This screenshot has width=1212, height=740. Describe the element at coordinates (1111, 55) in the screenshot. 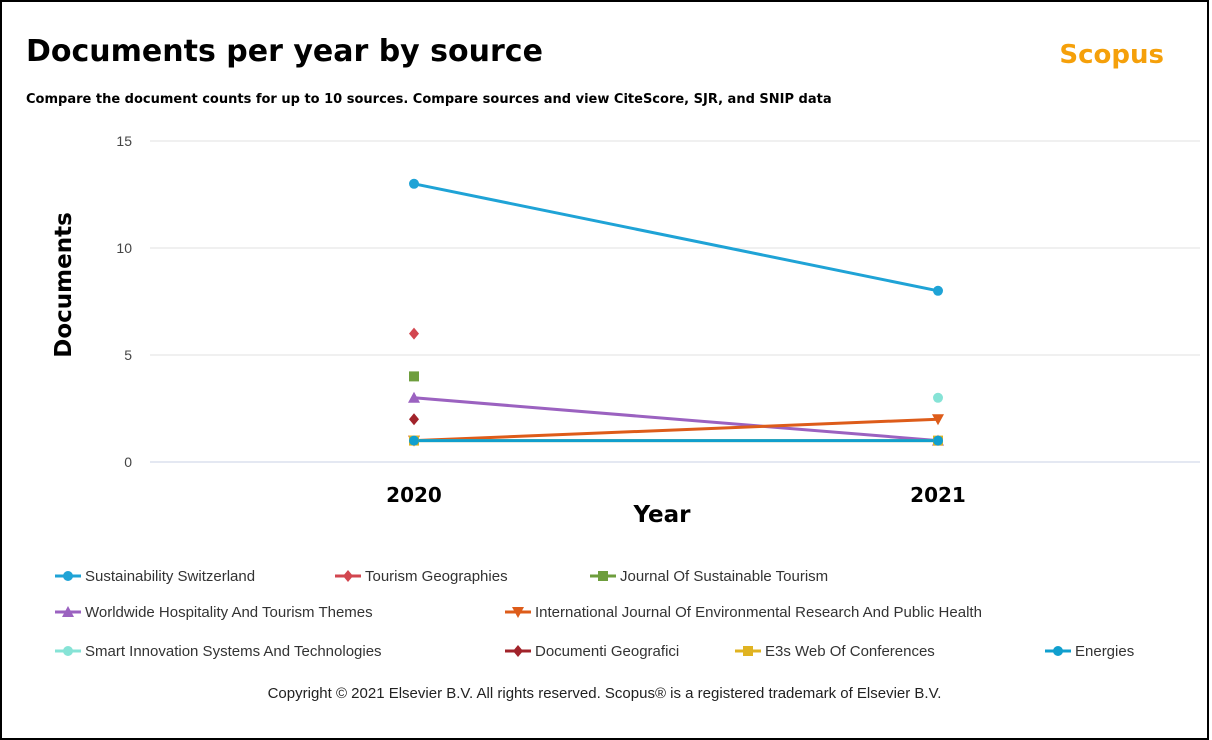

I see `scopus-logo-text: Scopus` at that location.